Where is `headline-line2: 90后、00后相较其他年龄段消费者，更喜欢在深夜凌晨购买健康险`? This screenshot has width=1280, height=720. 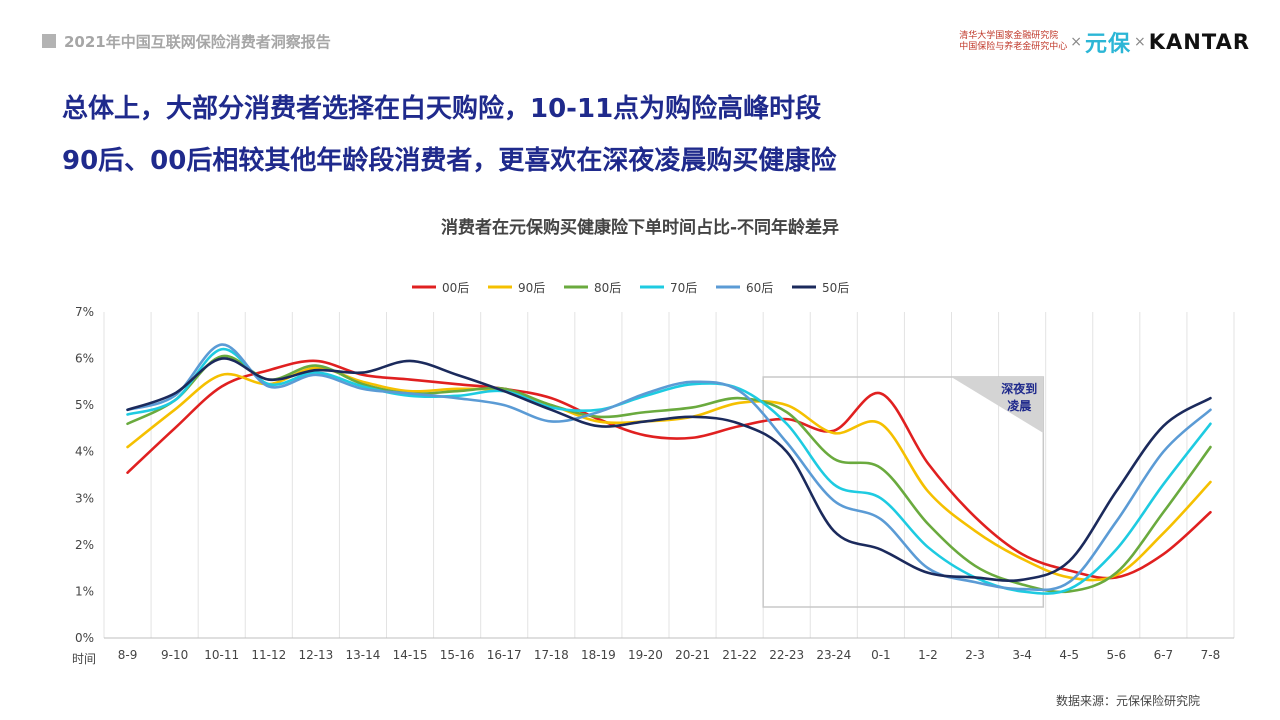
headline-line2: 90后、00后相较其他年龄段消费者，更喜欢在深夜凌晨购买健康险 is located at coordinates (449, 161).